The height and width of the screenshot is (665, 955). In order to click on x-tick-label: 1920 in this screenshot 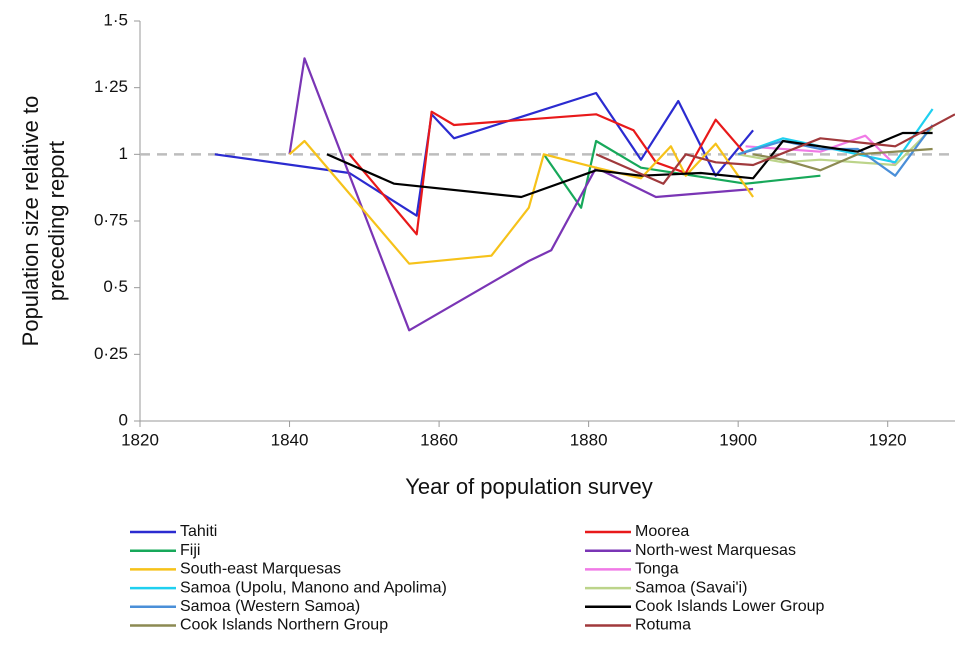, I will do `click(888, 439)`.